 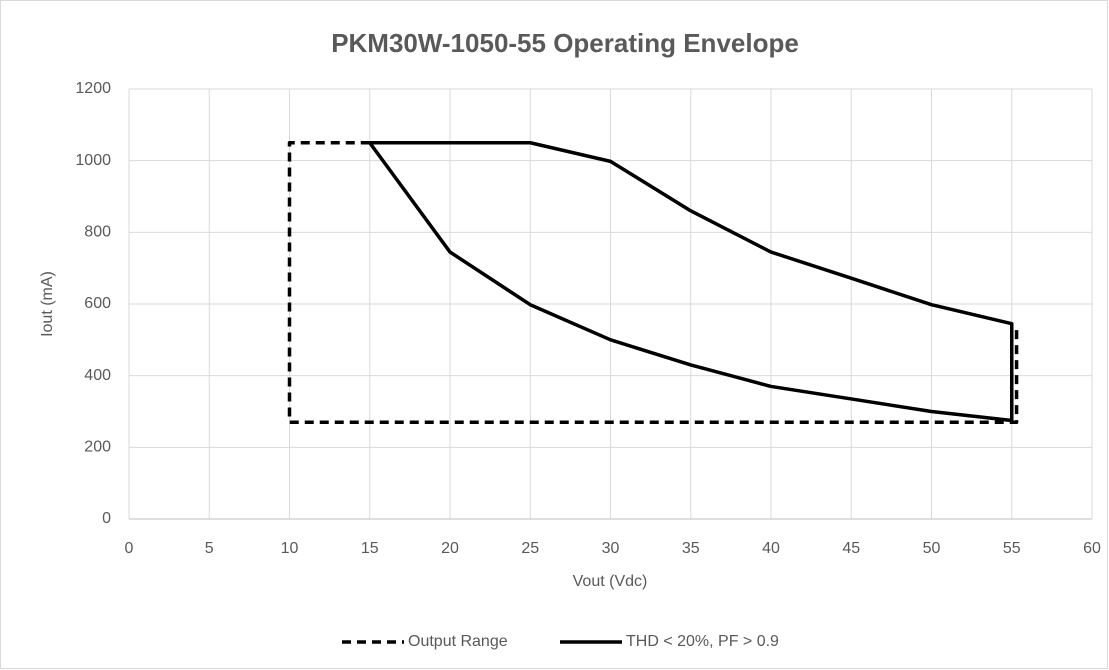 I want to click on legend-label: Output Range, so click(x=458, y=641).